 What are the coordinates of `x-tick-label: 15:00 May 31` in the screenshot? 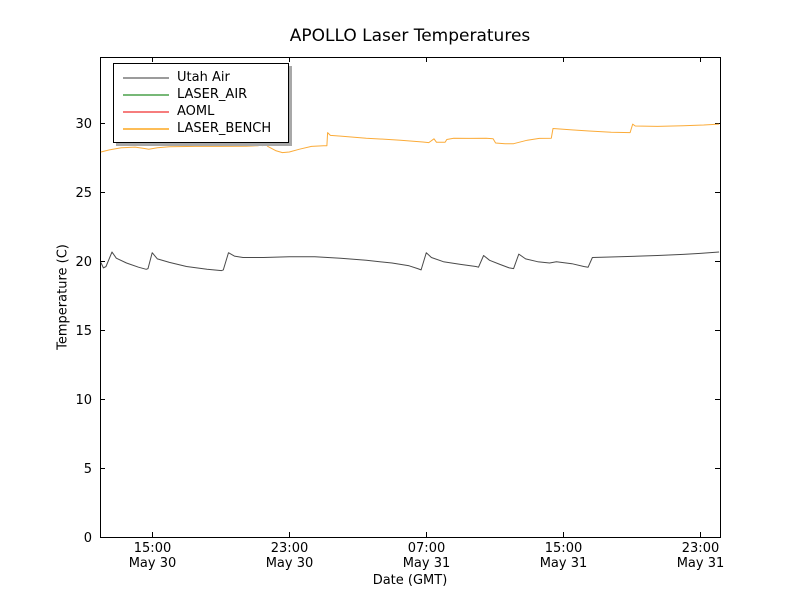 It's located at (564, 556).